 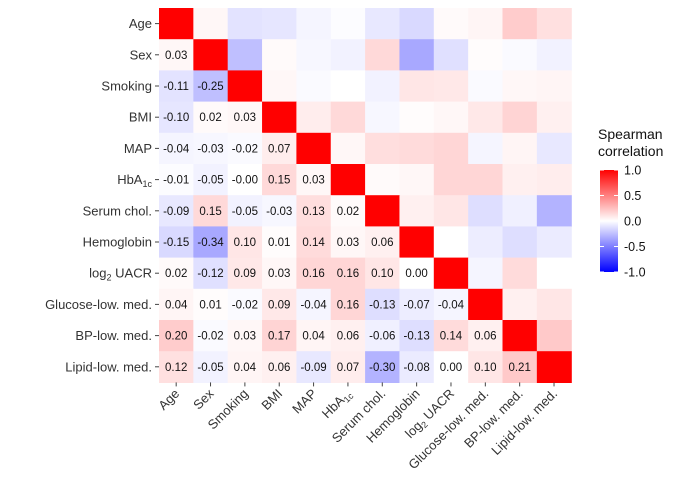 What do you see at coordinates (486, 180) in the screenshot?
I see `heatmap-cell-r5-c9` at bounding box center [486, 180].